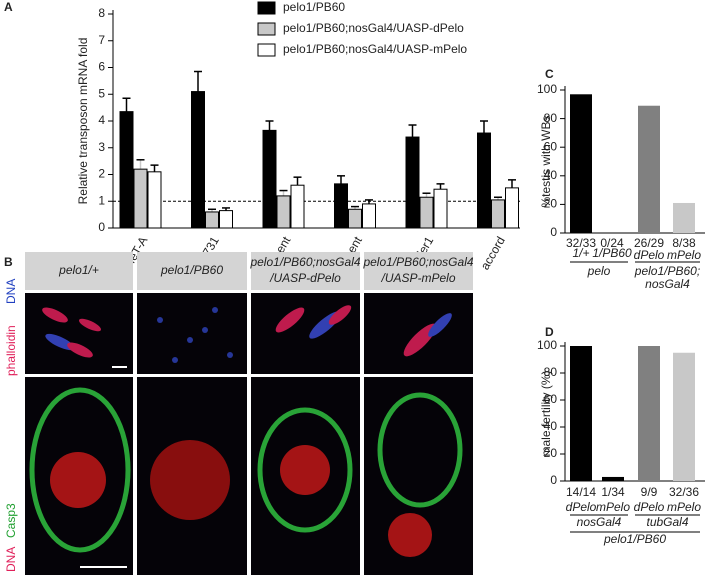 This screenshot has width=709, height=576. Describe the element at coordinates (11, 520) in the screenshot. I see `row-label: Casp3` at that location.